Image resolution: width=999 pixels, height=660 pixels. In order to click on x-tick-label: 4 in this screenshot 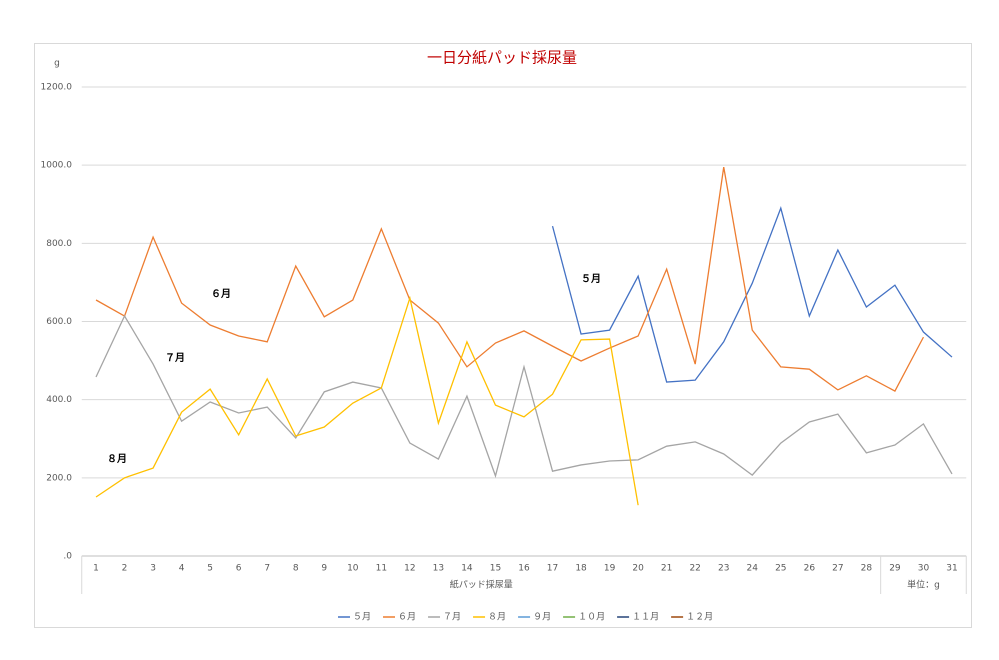, I will do `click(182, 569)`.